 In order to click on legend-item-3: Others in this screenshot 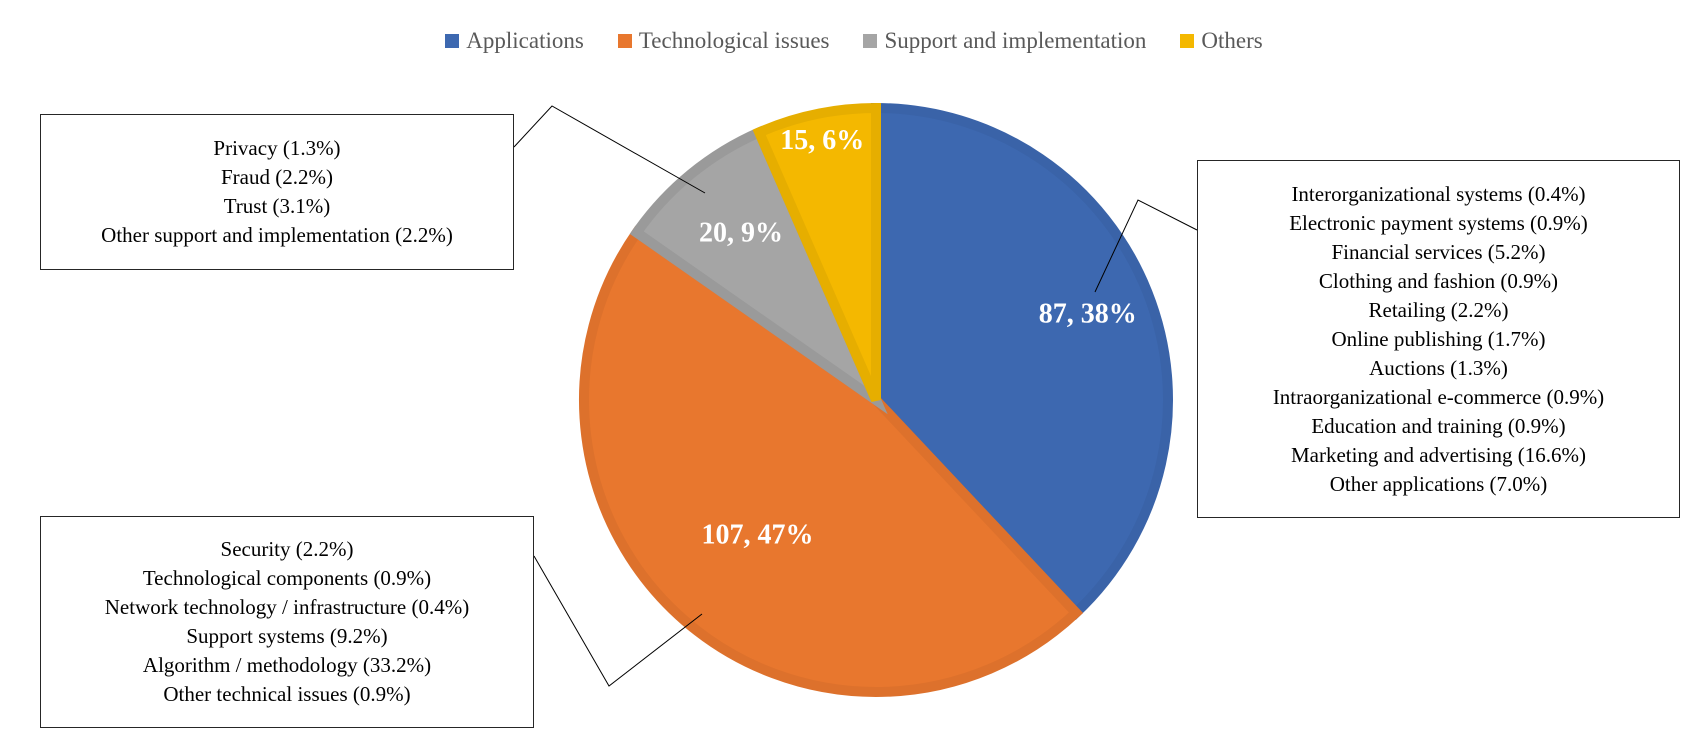, I will do `click(1221, 41)`.